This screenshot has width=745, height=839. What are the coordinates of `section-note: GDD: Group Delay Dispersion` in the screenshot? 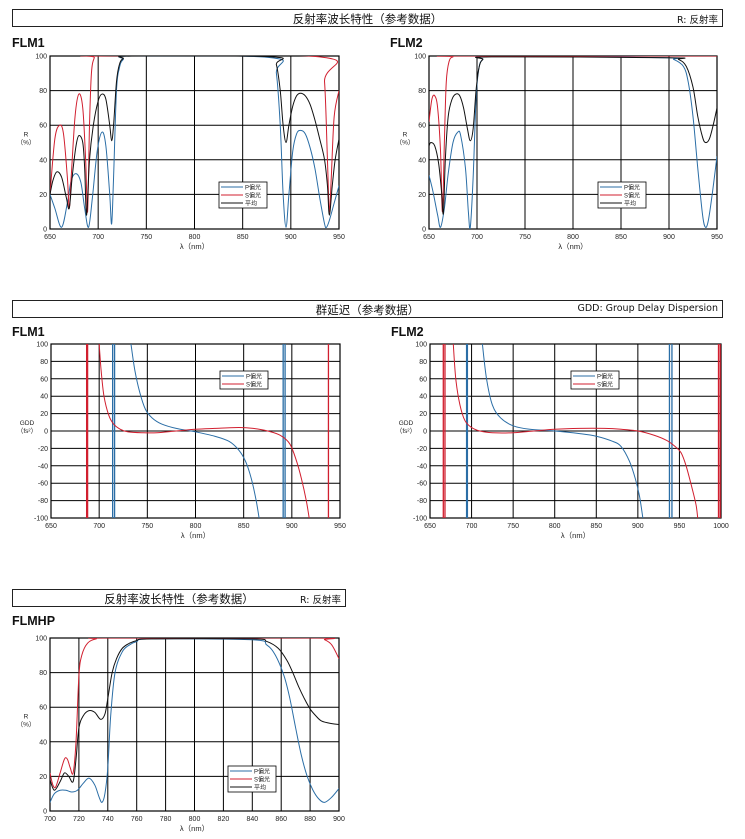 It's located at (647, 308).